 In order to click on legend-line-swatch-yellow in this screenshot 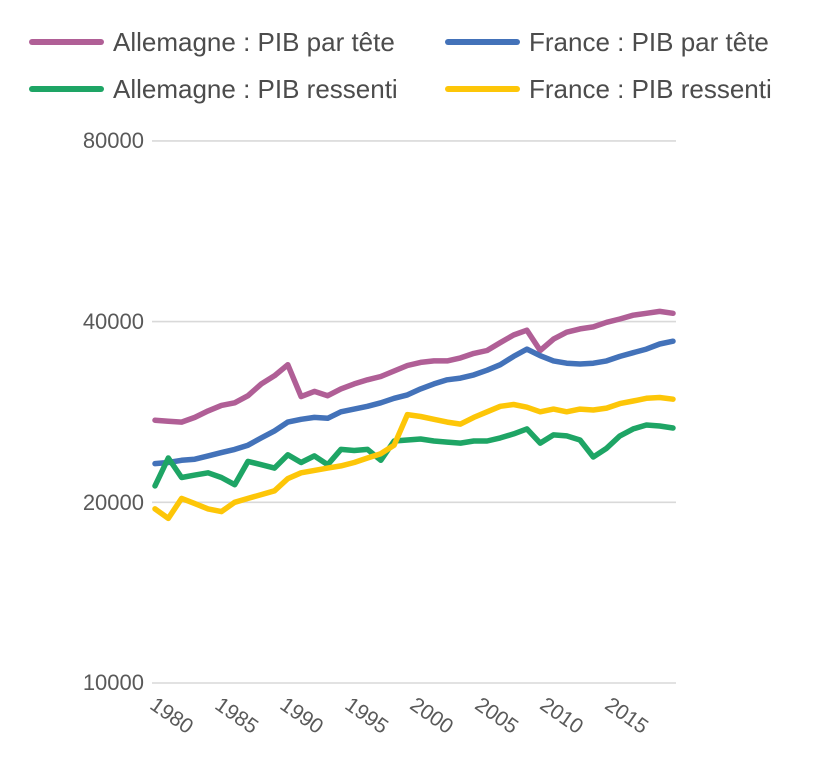, I will do `click(482, 89)`.